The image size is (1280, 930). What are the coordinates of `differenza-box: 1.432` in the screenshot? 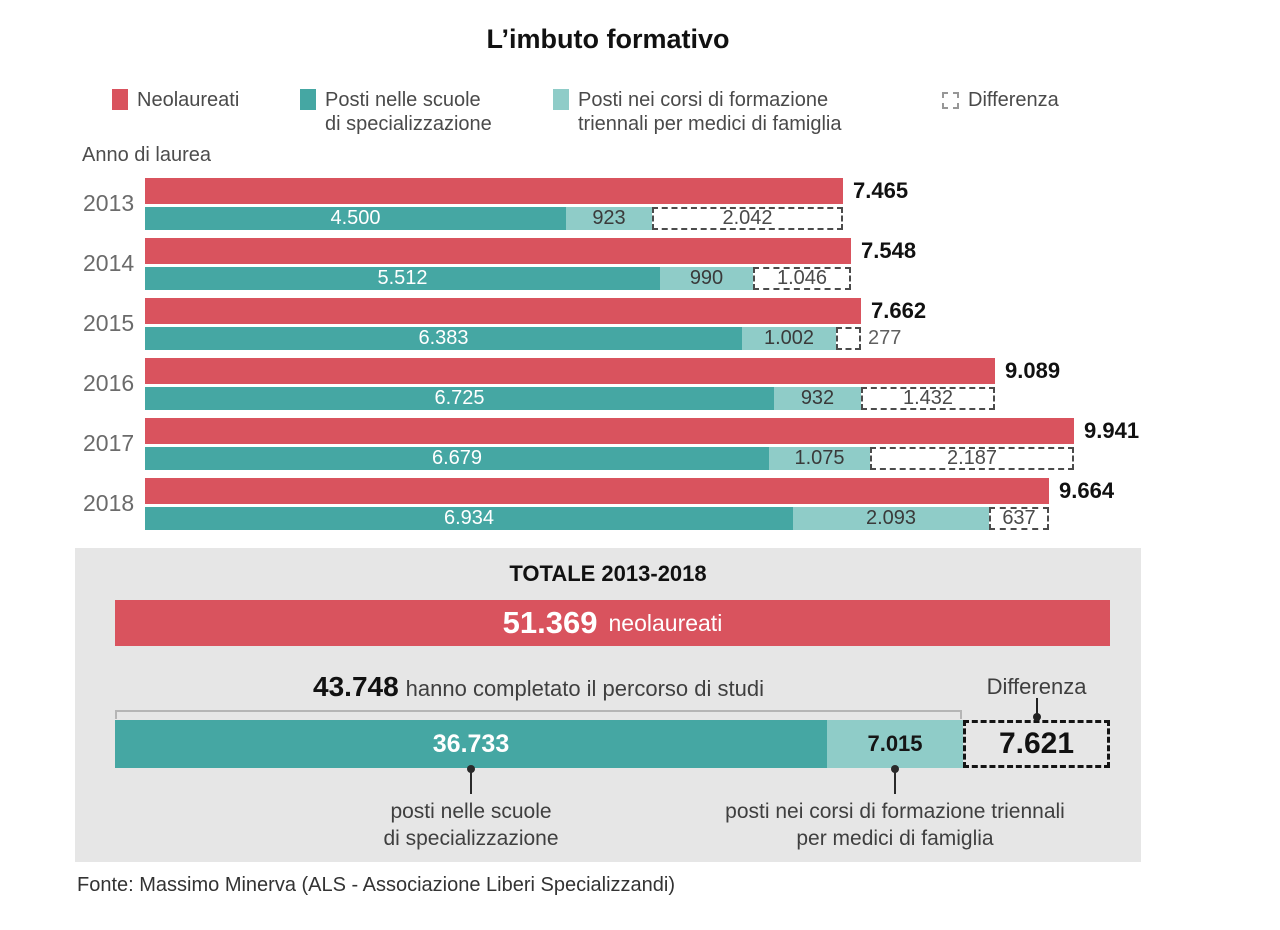 It's located at (928, 398).